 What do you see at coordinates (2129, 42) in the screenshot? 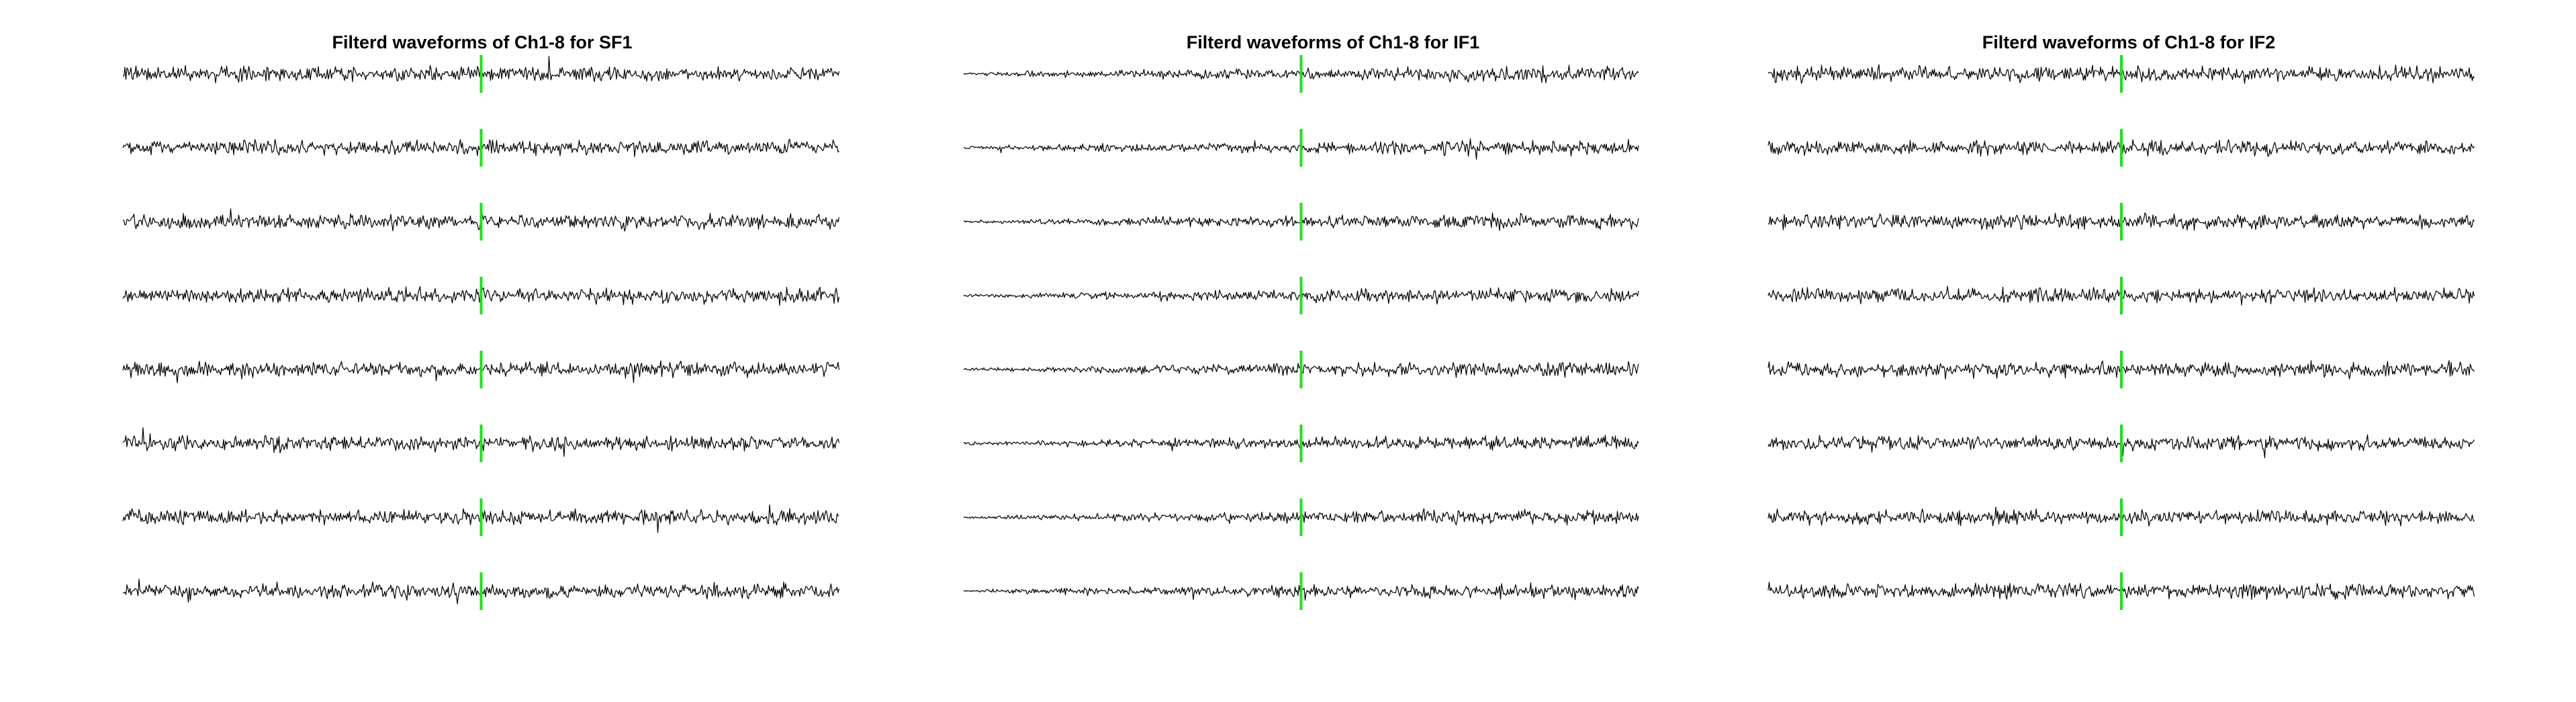
I see `panel-title-if2: Filterd waveforms of Ch1-8 for IF2` at bounding box center [2129, 42].